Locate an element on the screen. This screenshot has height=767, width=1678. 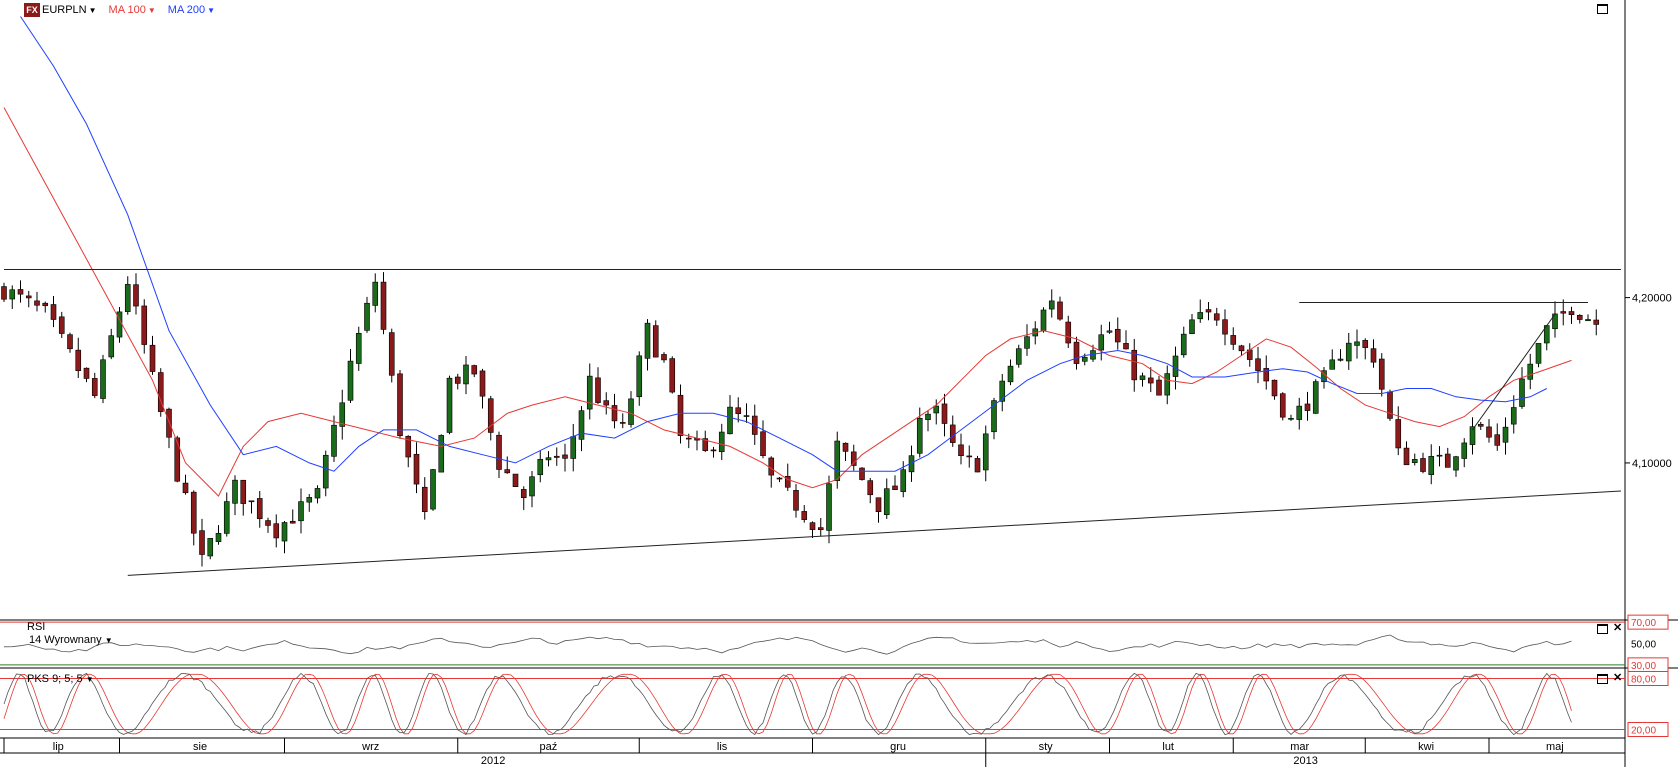
rsi-params-selector: 14 Wyrownany ▼ is located at coordinates (71, 640).